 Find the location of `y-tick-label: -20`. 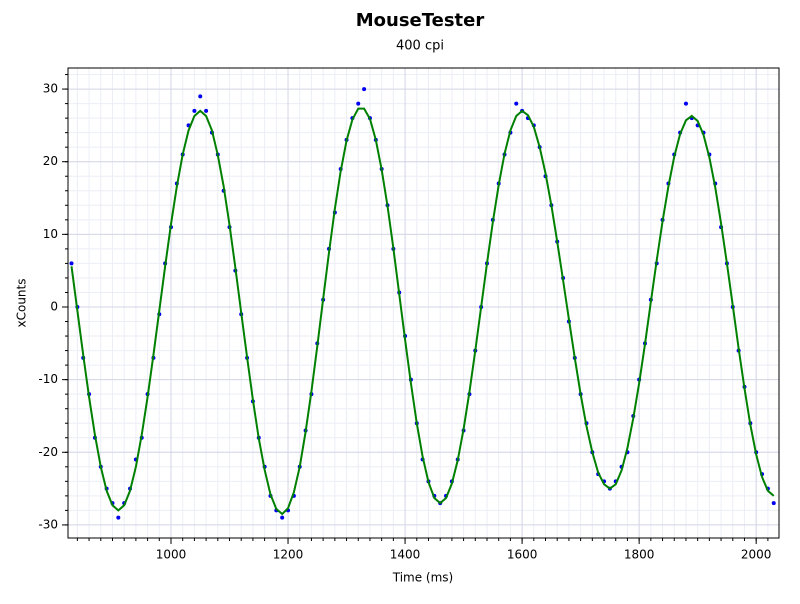

y-tick-label: -20 is located at coordinates (48, 452).